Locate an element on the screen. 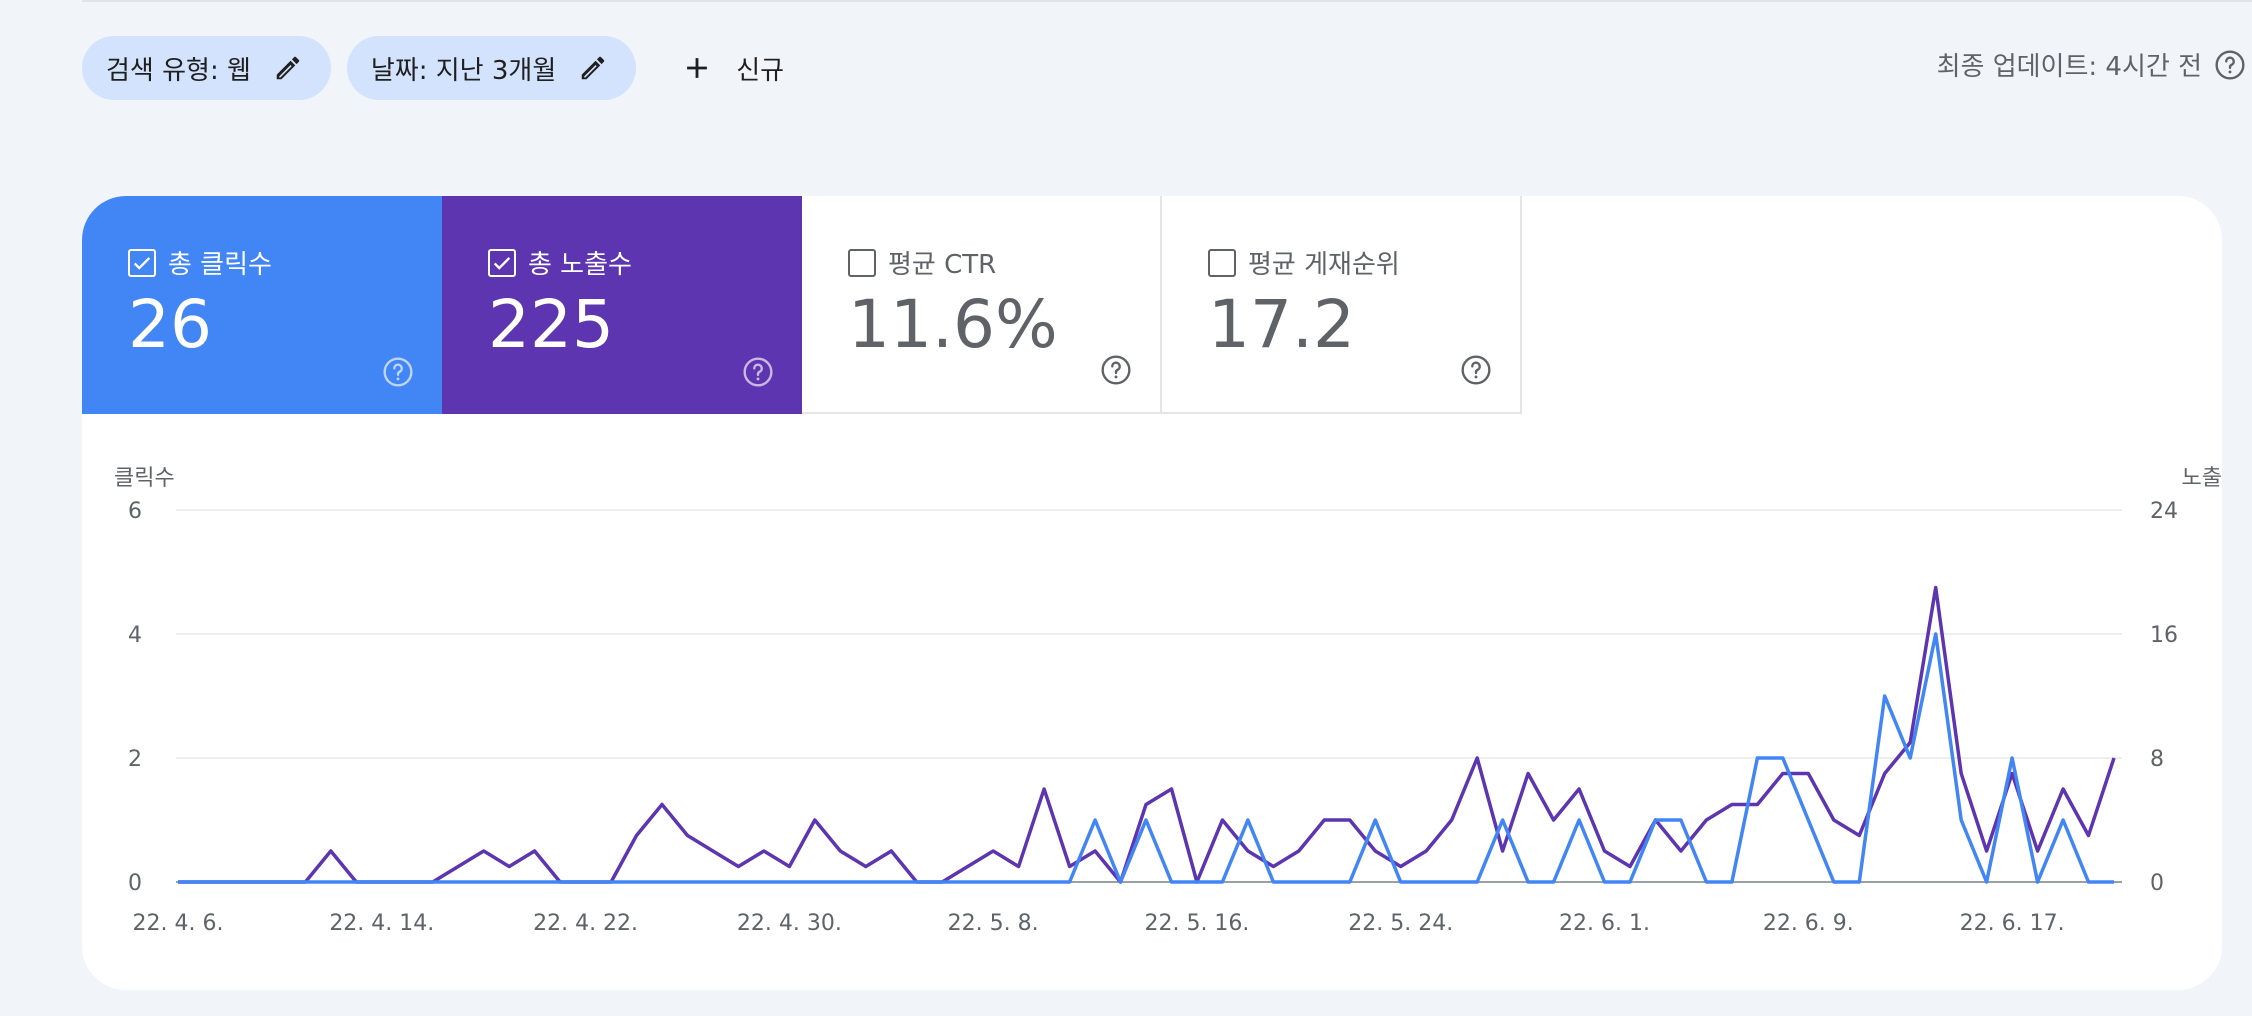 Image resolution: width=2252 pixels, height=1016 pixels. date-filter-chip: 날짜: 지난 3개월 is located at coordinates (491, 68).